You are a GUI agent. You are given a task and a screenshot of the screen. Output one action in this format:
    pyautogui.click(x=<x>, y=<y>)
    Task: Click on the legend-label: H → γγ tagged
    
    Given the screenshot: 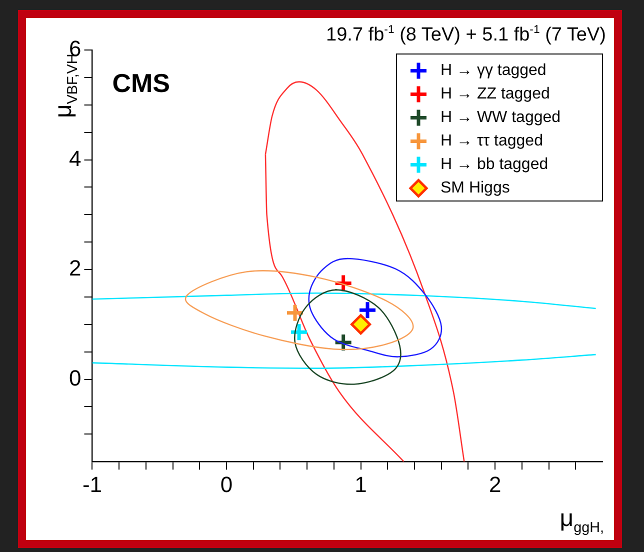 What is the action you would take?
    pyautogui.click(x=493, y=71)
    